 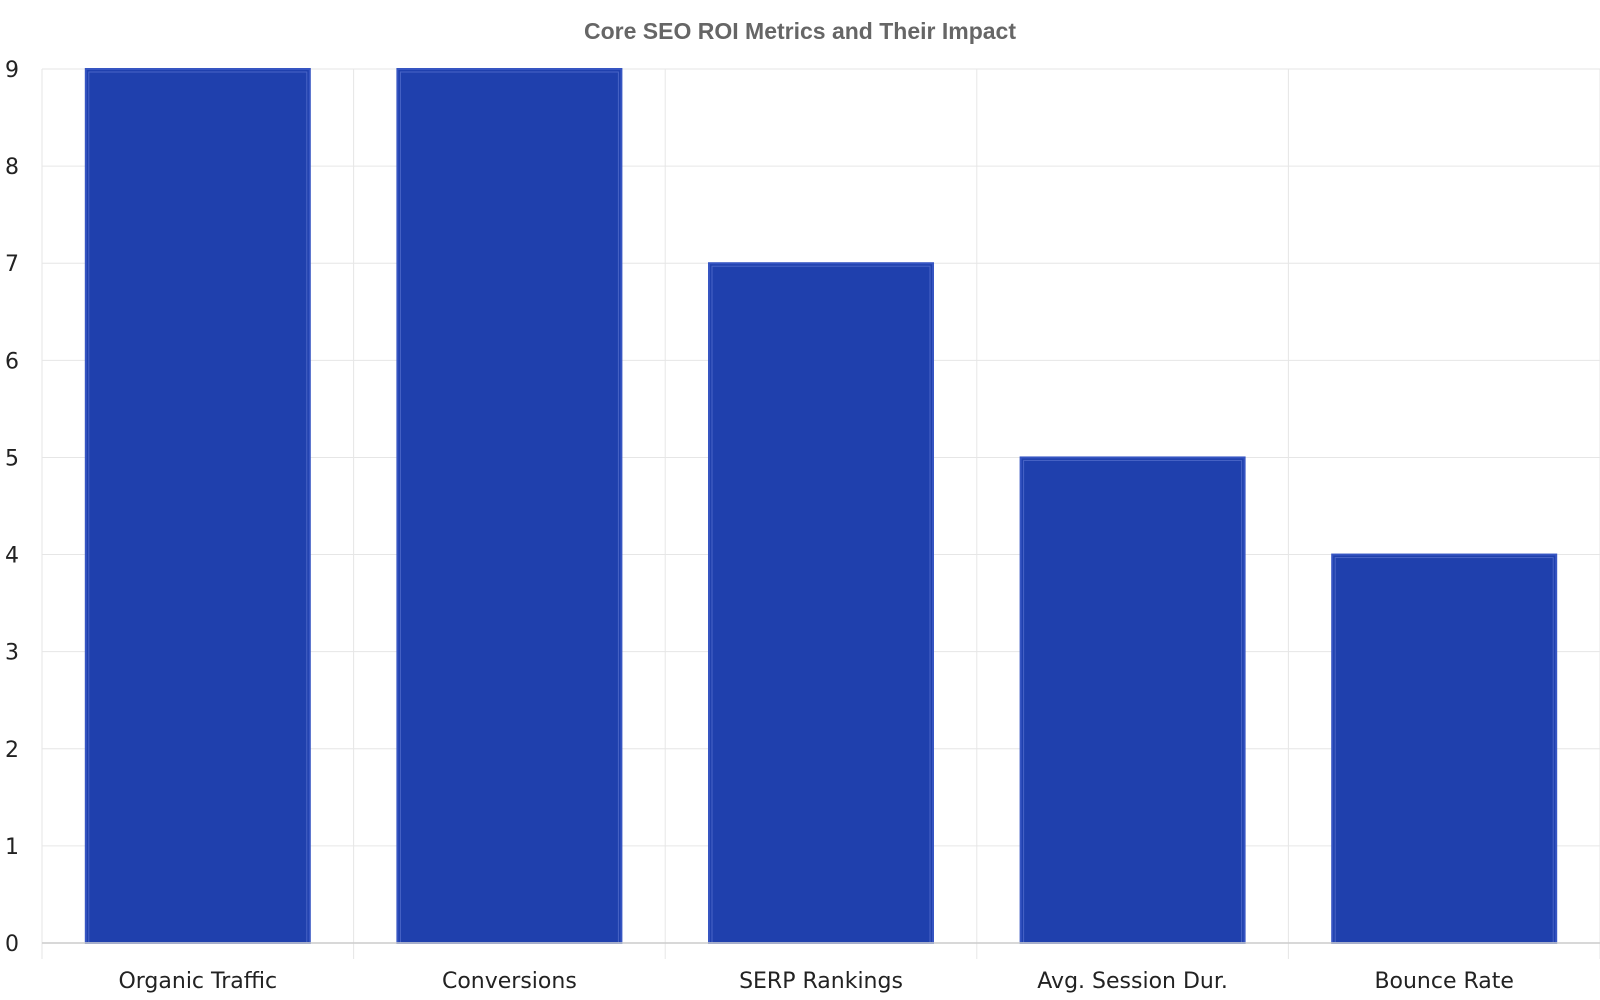 I want to click on y-tick-label: 4, so click(x=12, y=556).